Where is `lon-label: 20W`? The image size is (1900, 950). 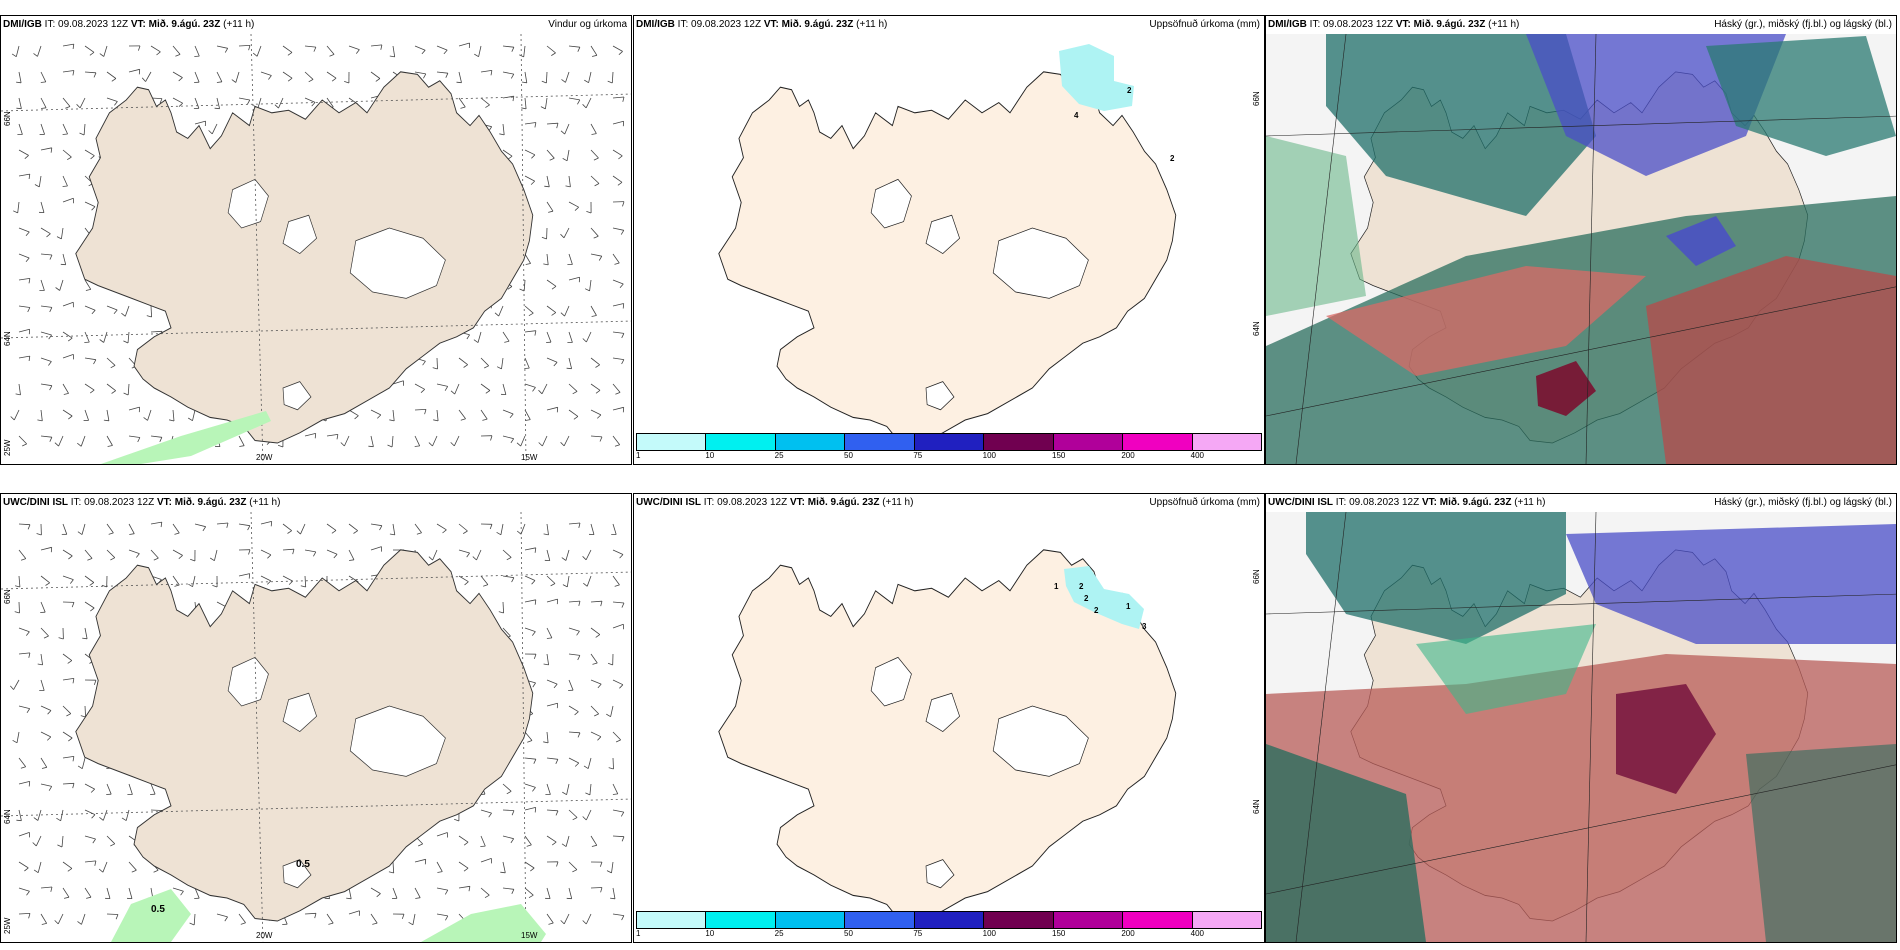 lon-label: 20W is located at coordinates (264, 935).